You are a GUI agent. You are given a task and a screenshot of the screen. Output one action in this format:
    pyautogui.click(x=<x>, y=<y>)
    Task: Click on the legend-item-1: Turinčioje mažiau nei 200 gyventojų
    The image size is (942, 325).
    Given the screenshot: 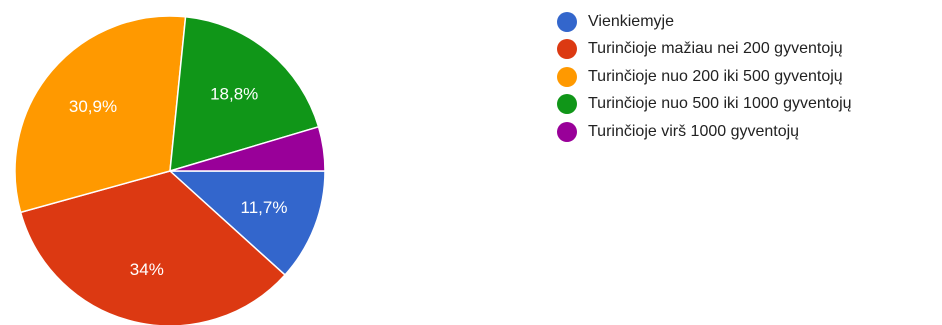 What is the action you would take?
    pyautogui.click(x=704, y=50)
    